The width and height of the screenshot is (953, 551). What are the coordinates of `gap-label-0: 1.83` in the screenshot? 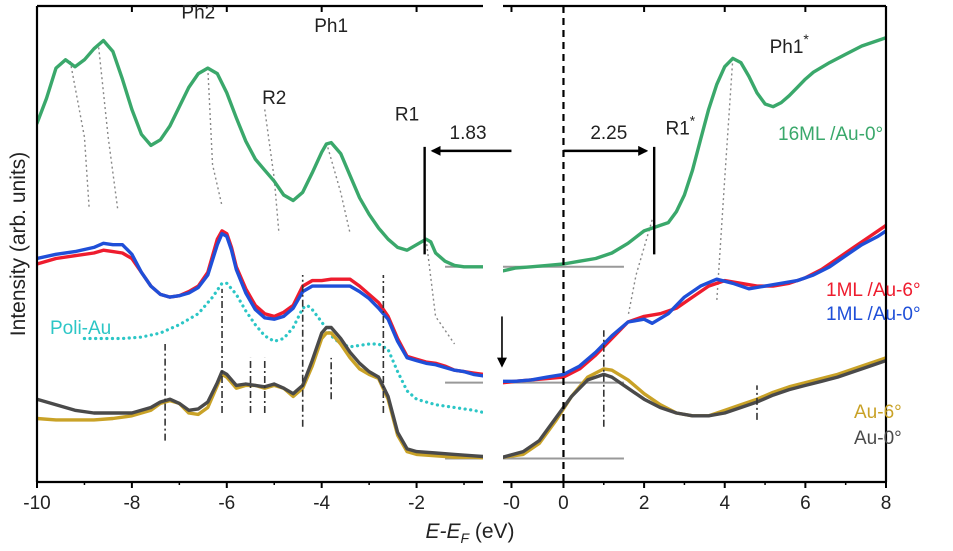 It's located at (468, 133).